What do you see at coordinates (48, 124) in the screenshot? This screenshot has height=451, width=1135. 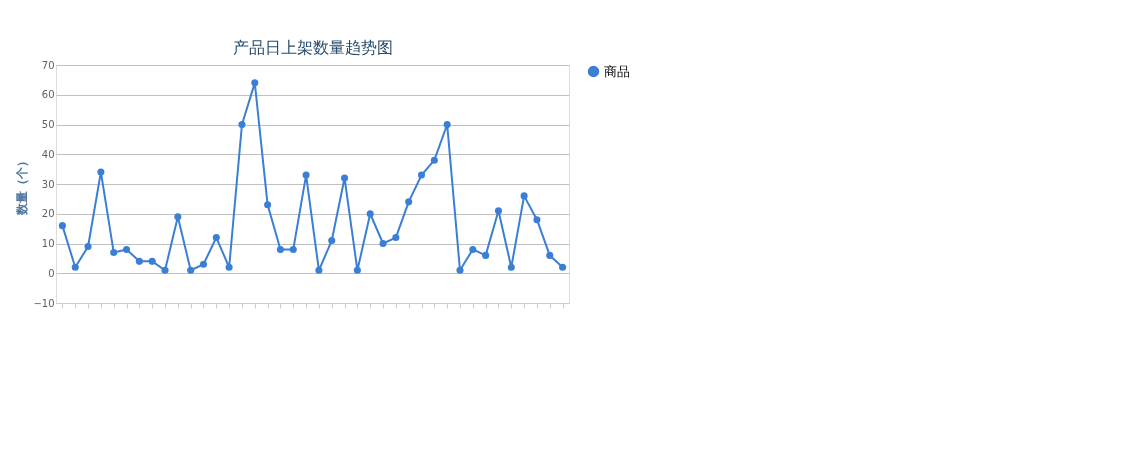 I see `y-tick-label: 50` at bounding box center [48, 124].